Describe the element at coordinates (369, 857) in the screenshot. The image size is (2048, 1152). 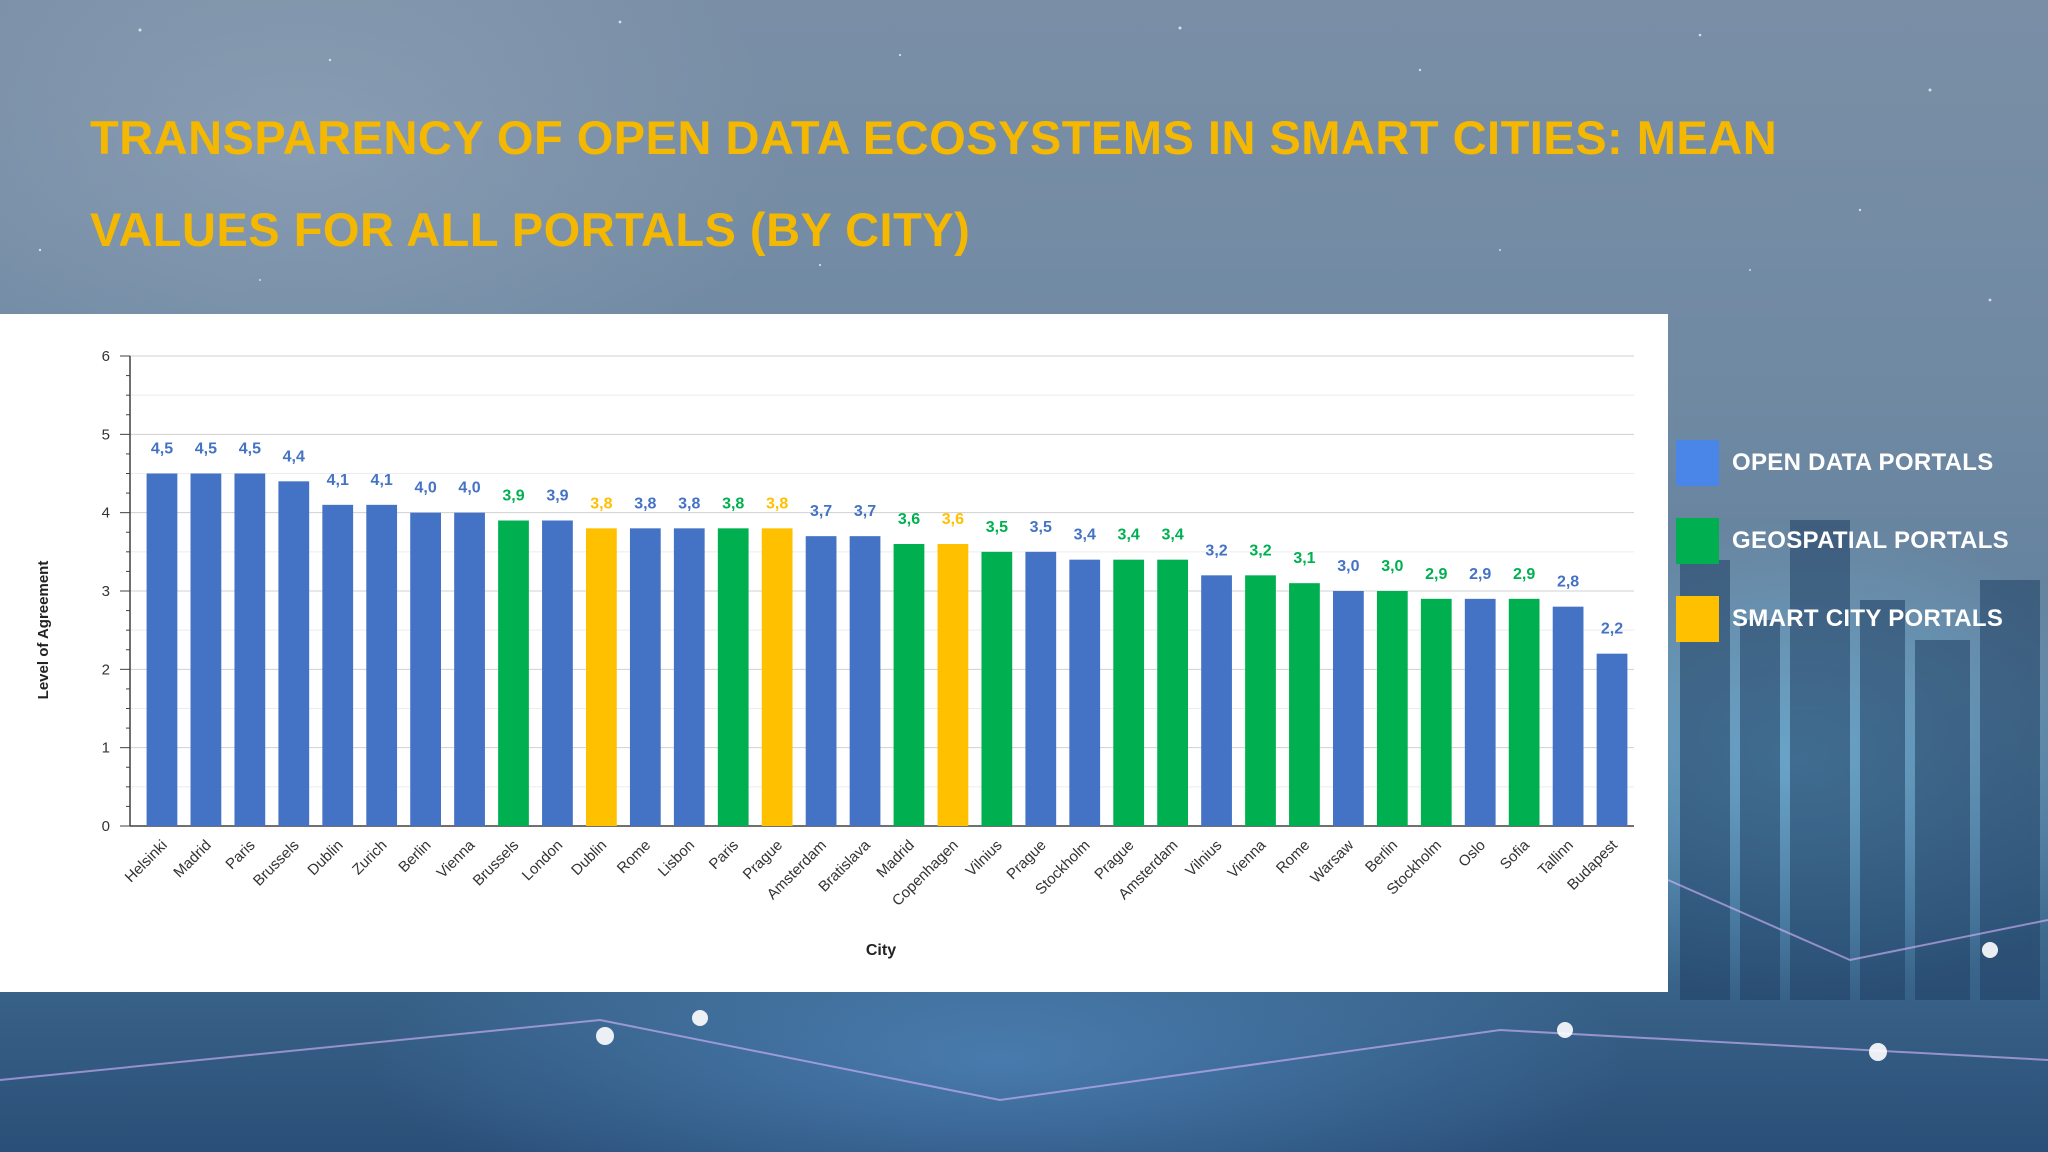
I see `x-tick-label: Zurich` at that location.